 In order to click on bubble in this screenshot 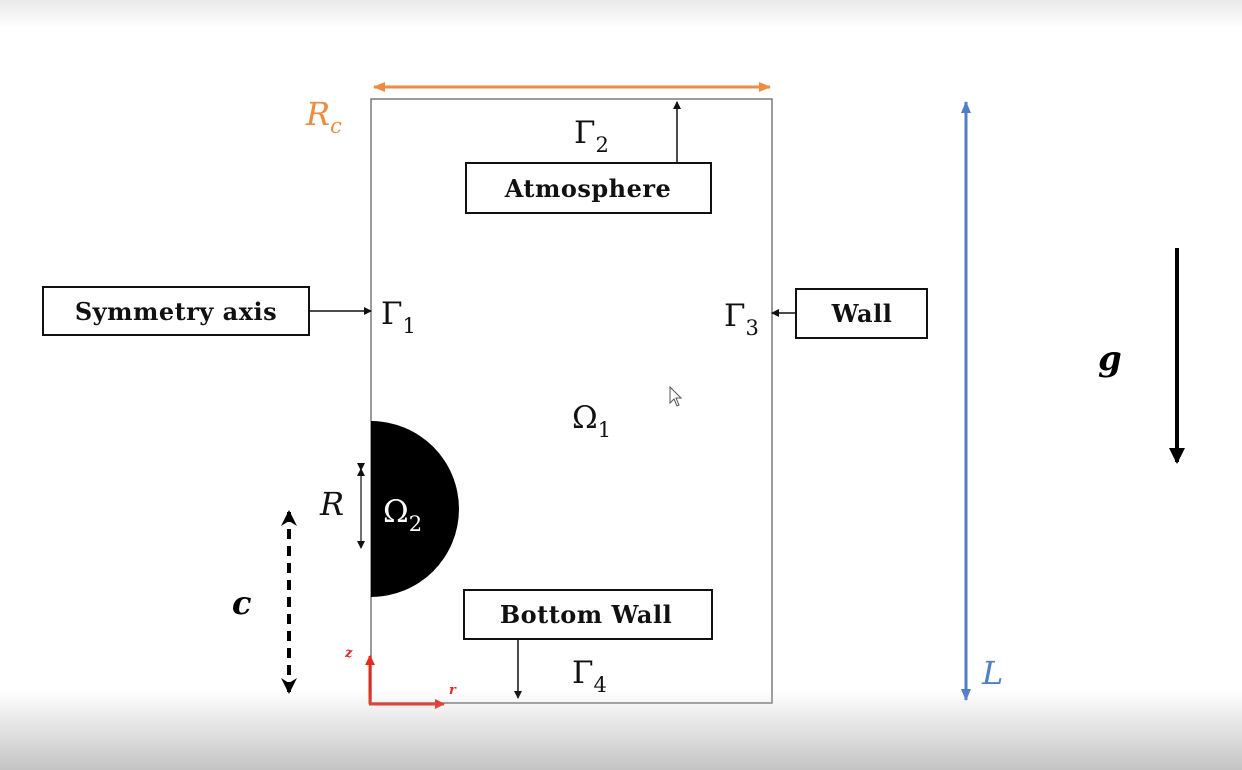, I will do `click(415, 509)`.